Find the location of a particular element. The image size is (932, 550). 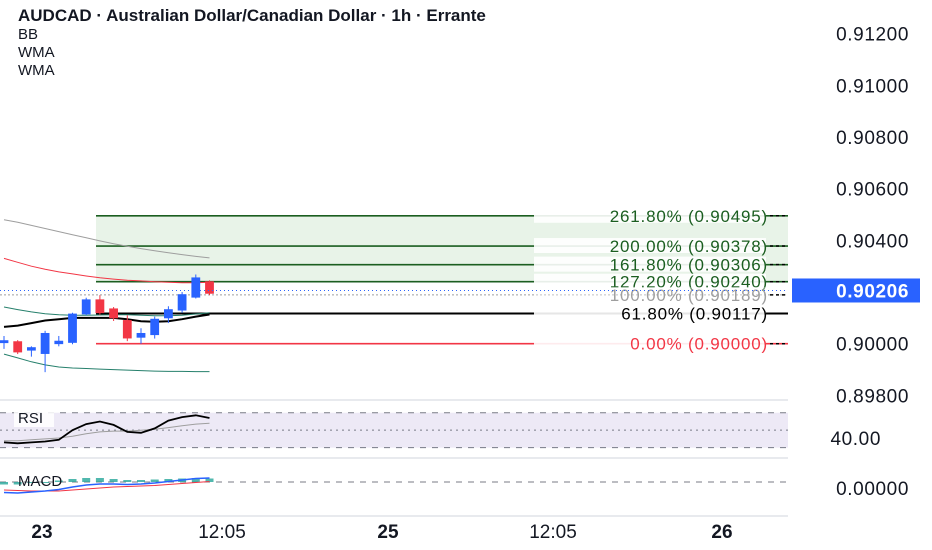

price-tick-label: 0.90800 is located at coordinates (872, 138).